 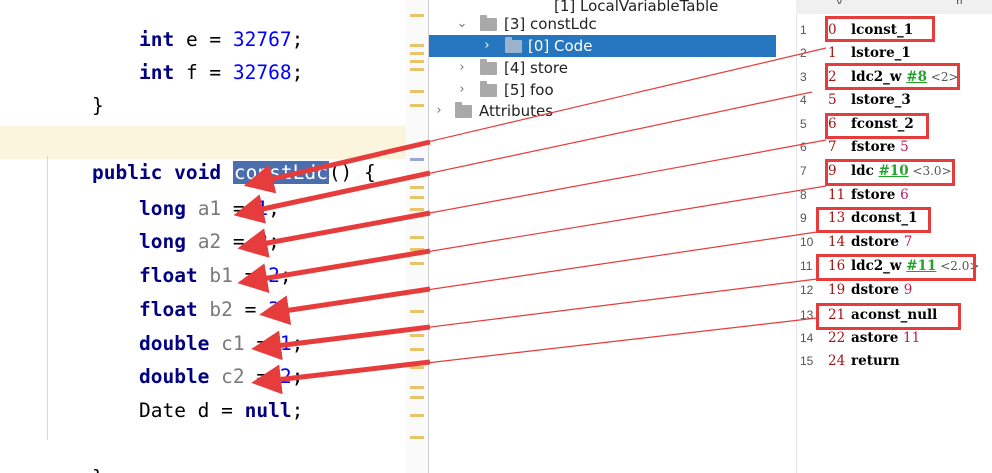 What do you see at coordinates (174, 343) in the screenshot?
I see `keyword-double: double` at bounding box center [174, 343].